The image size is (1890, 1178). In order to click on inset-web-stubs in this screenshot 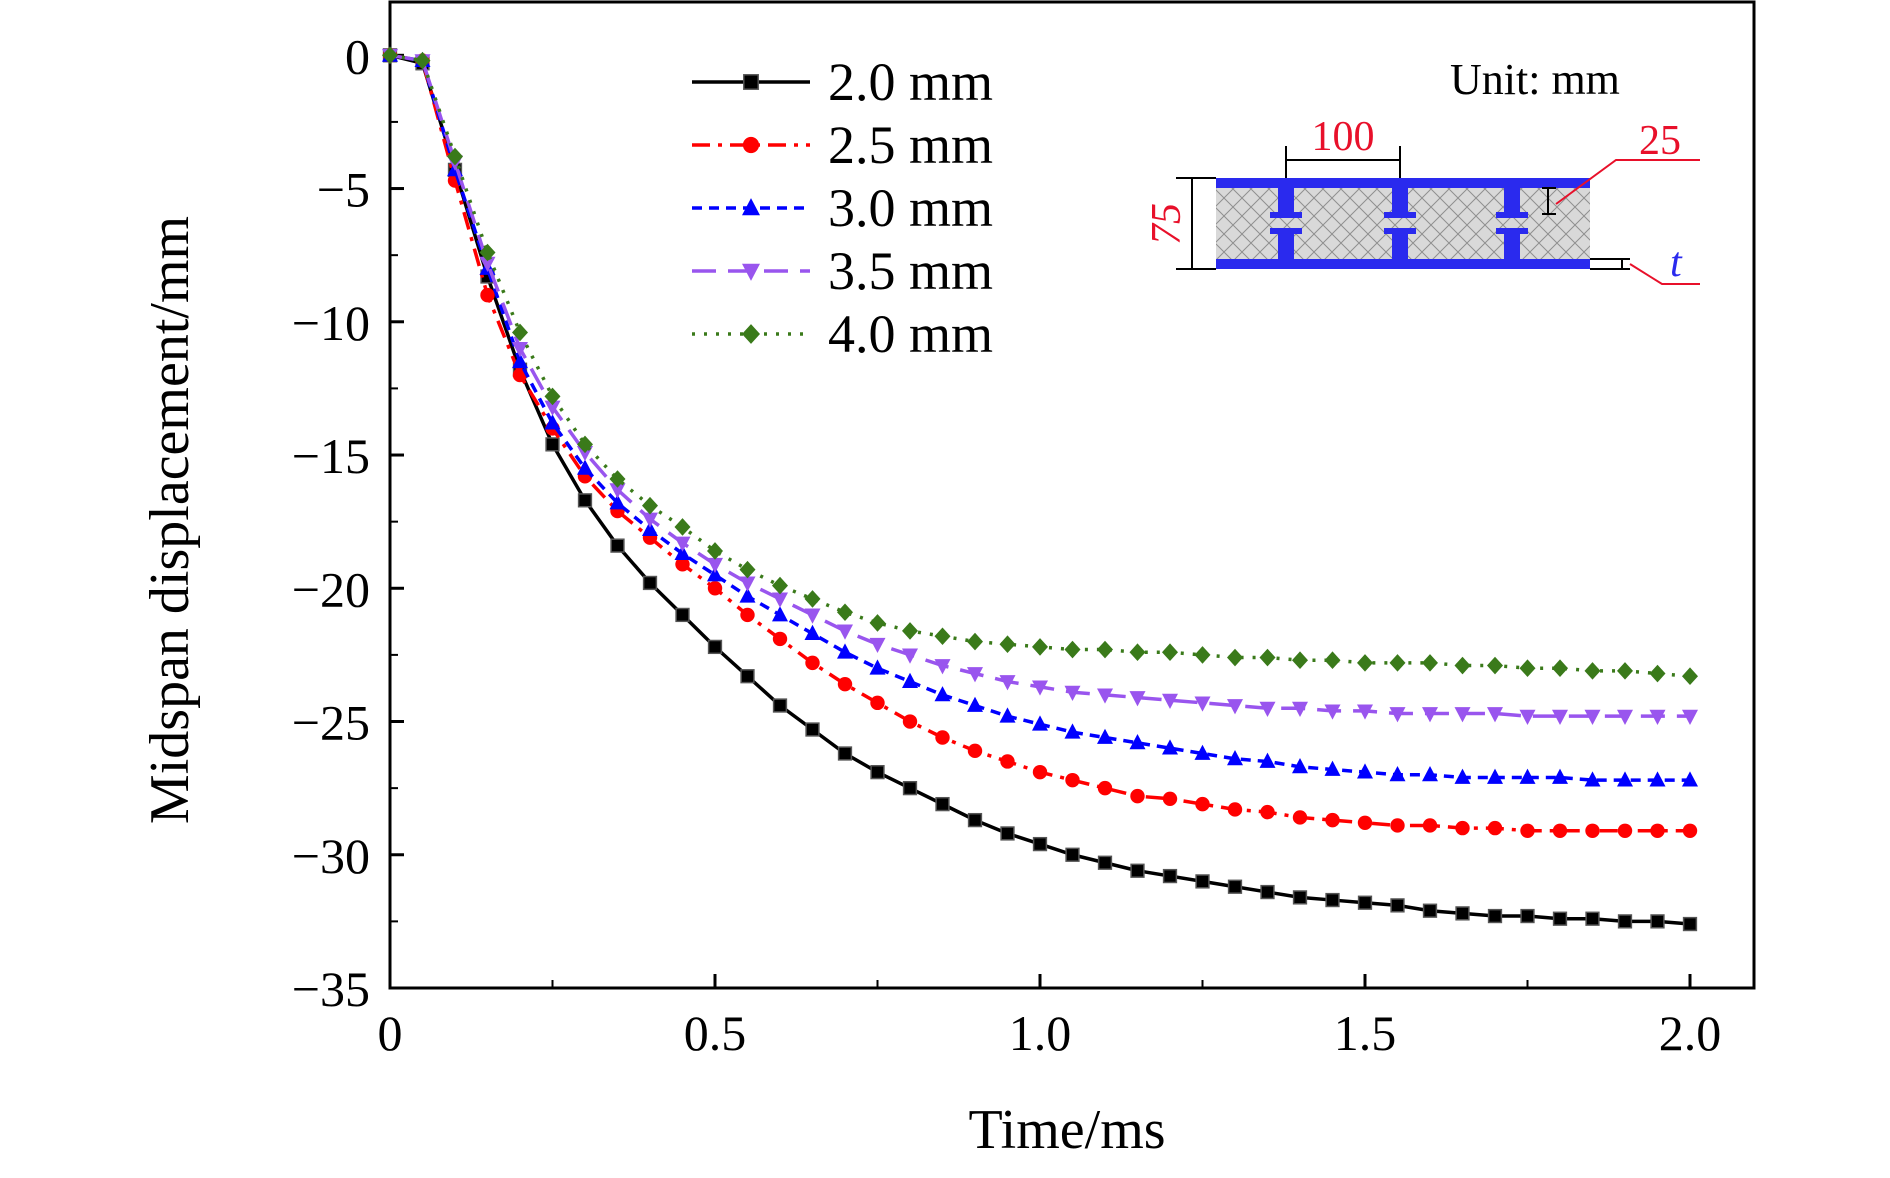, I will do `click(1399, 223)`.